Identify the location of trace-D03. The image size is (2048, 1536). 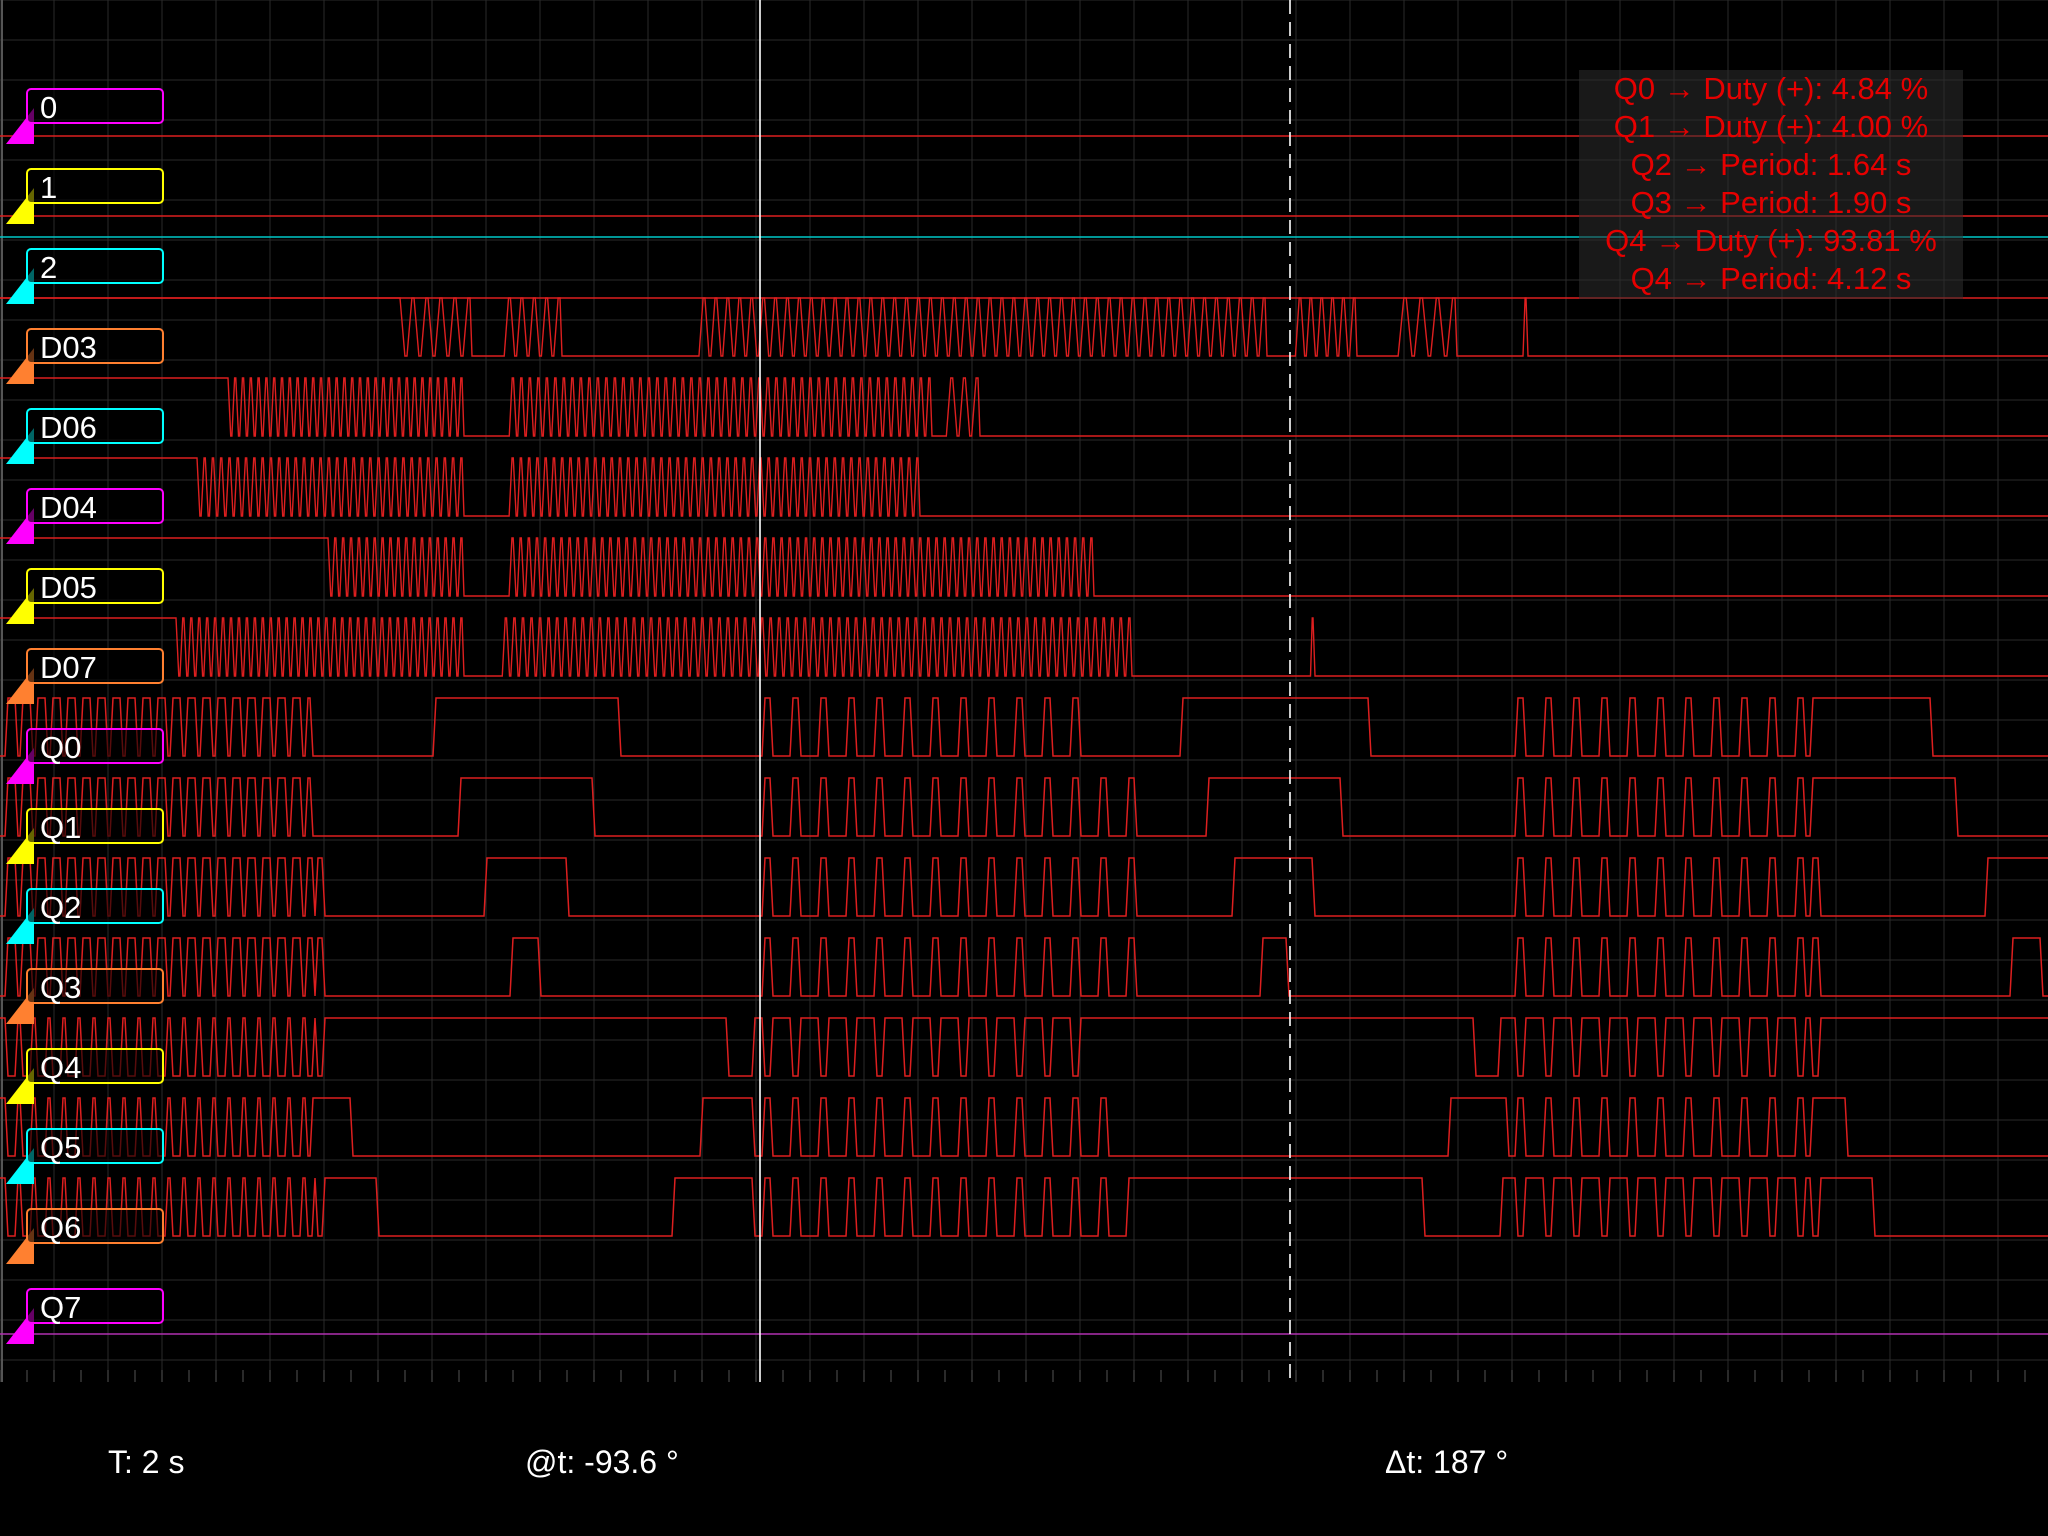
(1024, 327).